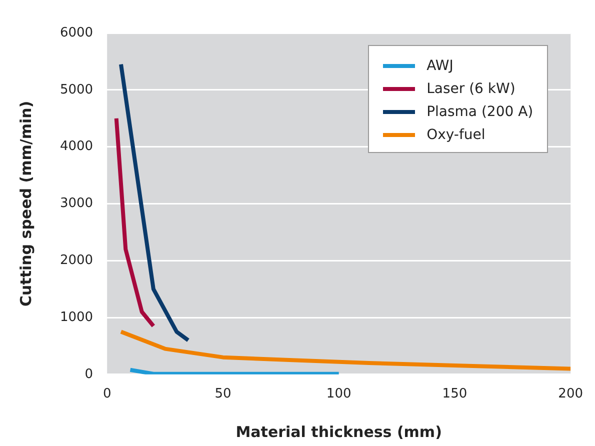 The height and width of the screenshot is (446, 595). I want to click on x-axis-title: Material thickness (mm), so click(339, 431).